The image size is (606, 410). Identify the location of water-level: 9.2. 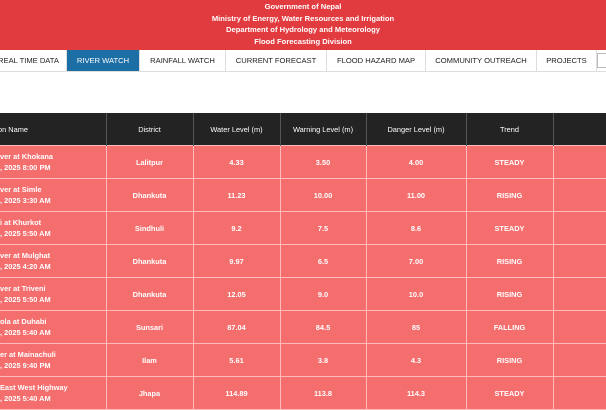
(236, 228).